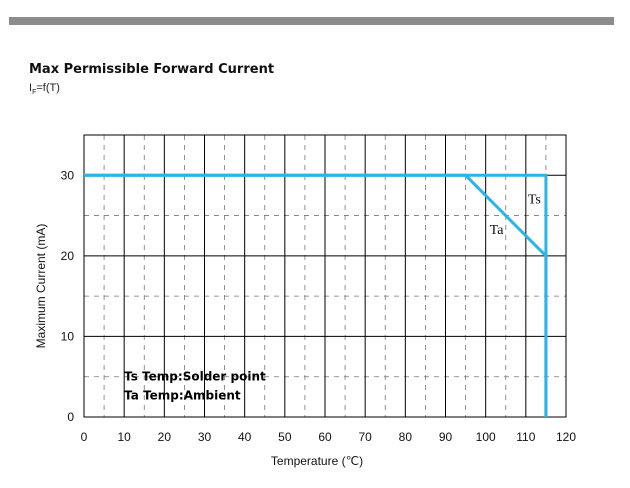  What do you see at coordinates (34, 93) in the screenshot?
I see `subtitle-sub: F` at bounding box center [34, 93].